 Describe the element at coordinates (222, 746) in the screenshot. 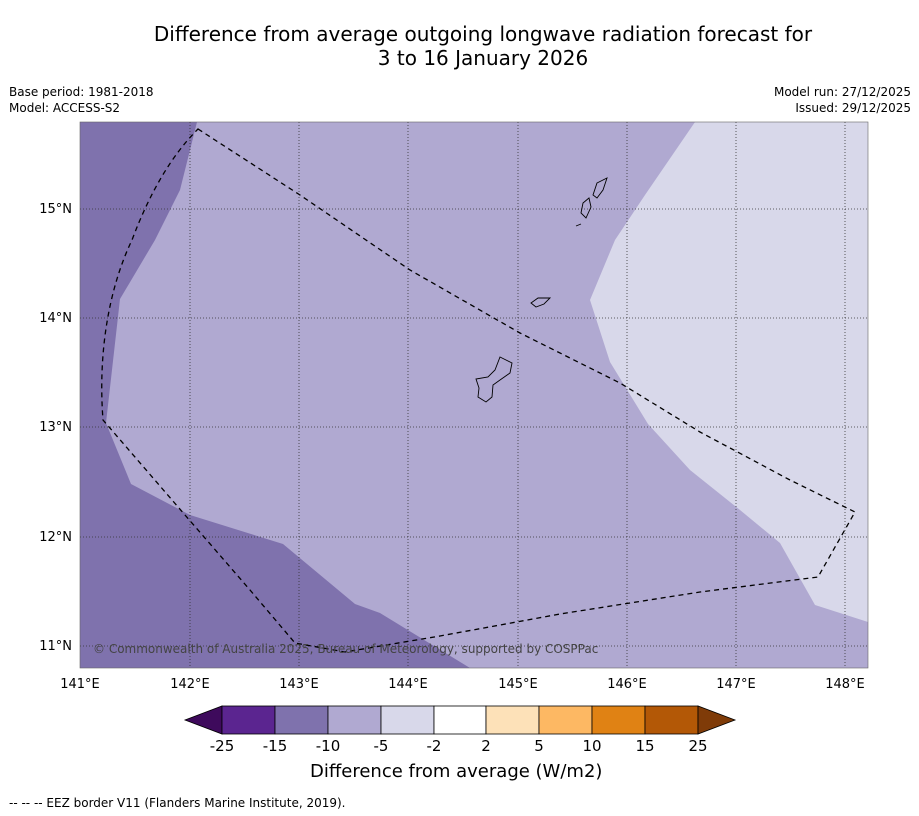

I see `colorbar-tick: -25` at that location.